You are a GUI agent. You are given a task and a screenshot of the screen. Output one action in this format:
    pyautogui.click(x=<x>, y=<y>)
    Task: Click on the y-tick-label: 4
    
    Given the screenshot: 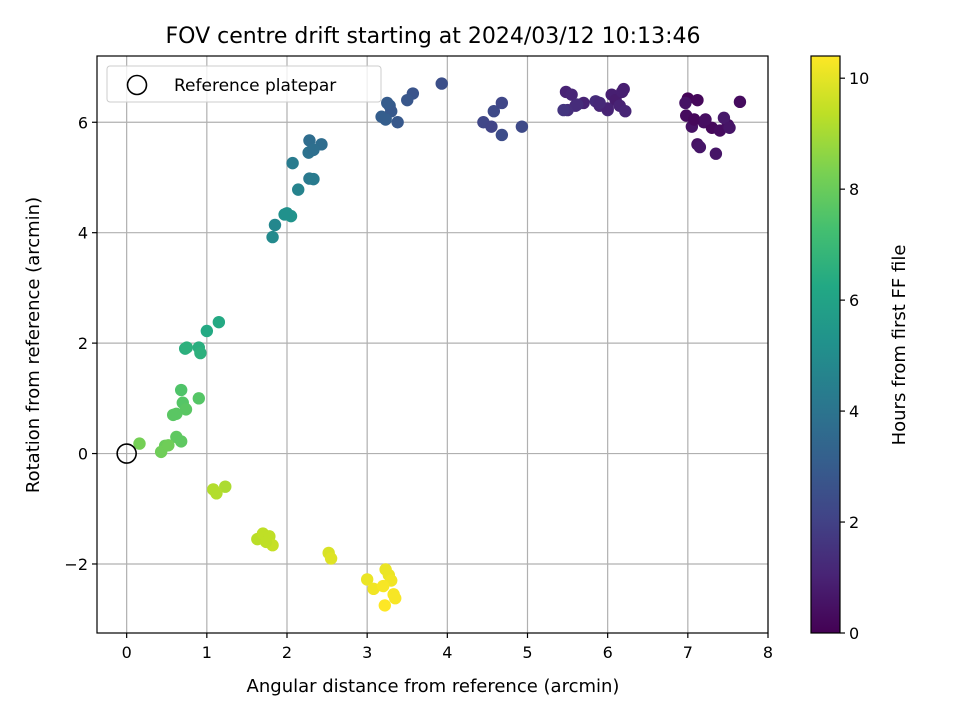 What is the action you would take?
    pyautogui.click(x=83, y=233)
    